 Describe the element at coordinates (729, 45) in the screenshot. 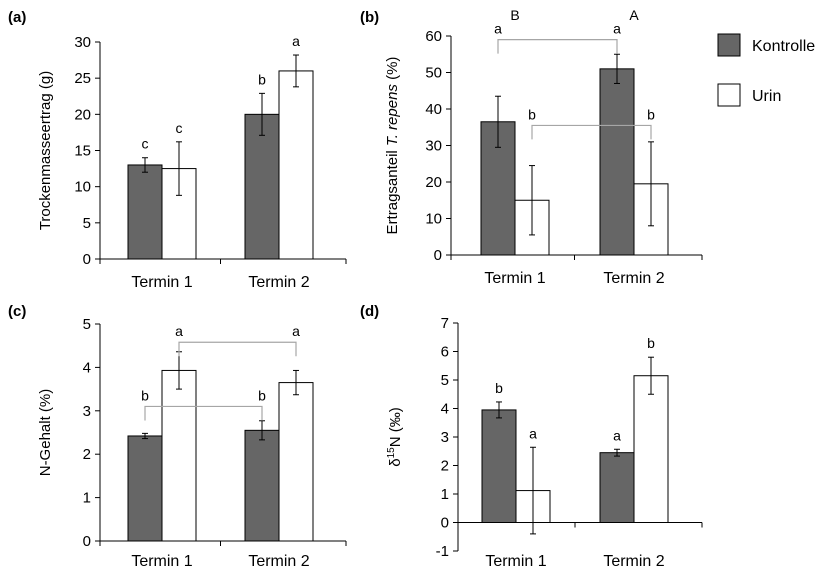

I see `legend-swatch-kontrolle` at that location.